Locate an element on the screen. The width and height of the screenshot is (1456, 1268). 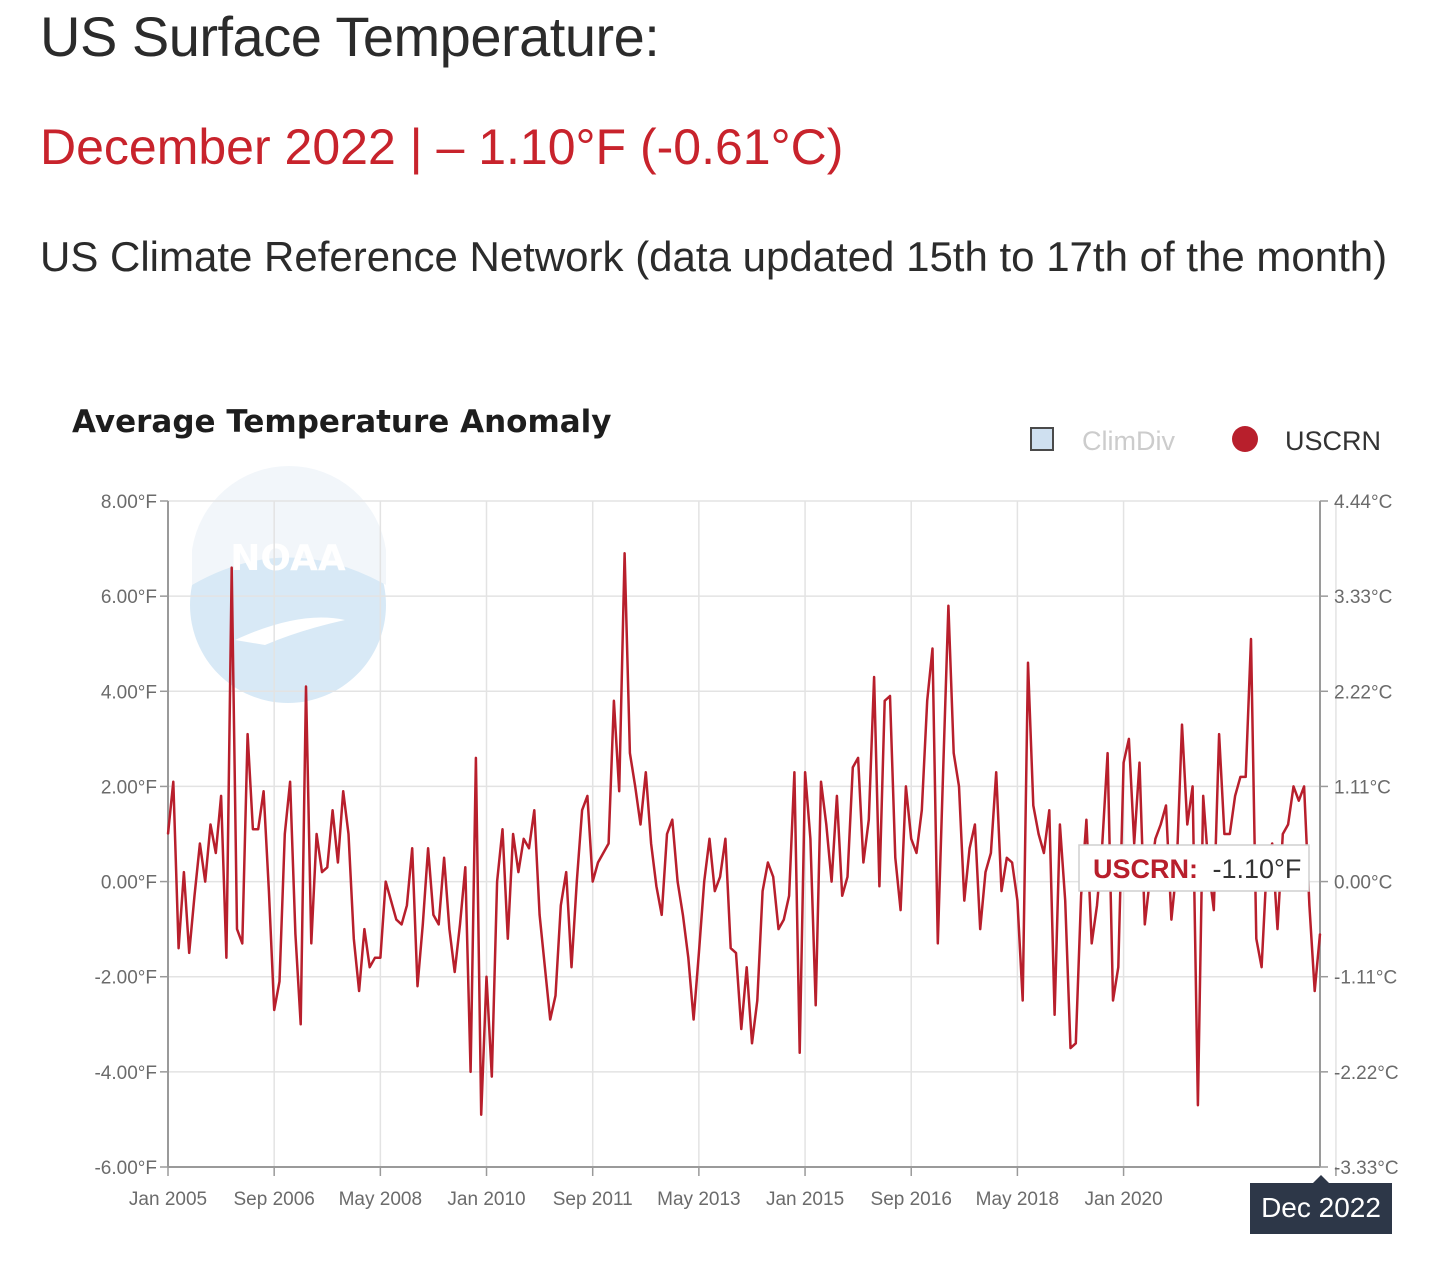
x-tick-label: May 2018 is located at coordinates (1017, 1199).